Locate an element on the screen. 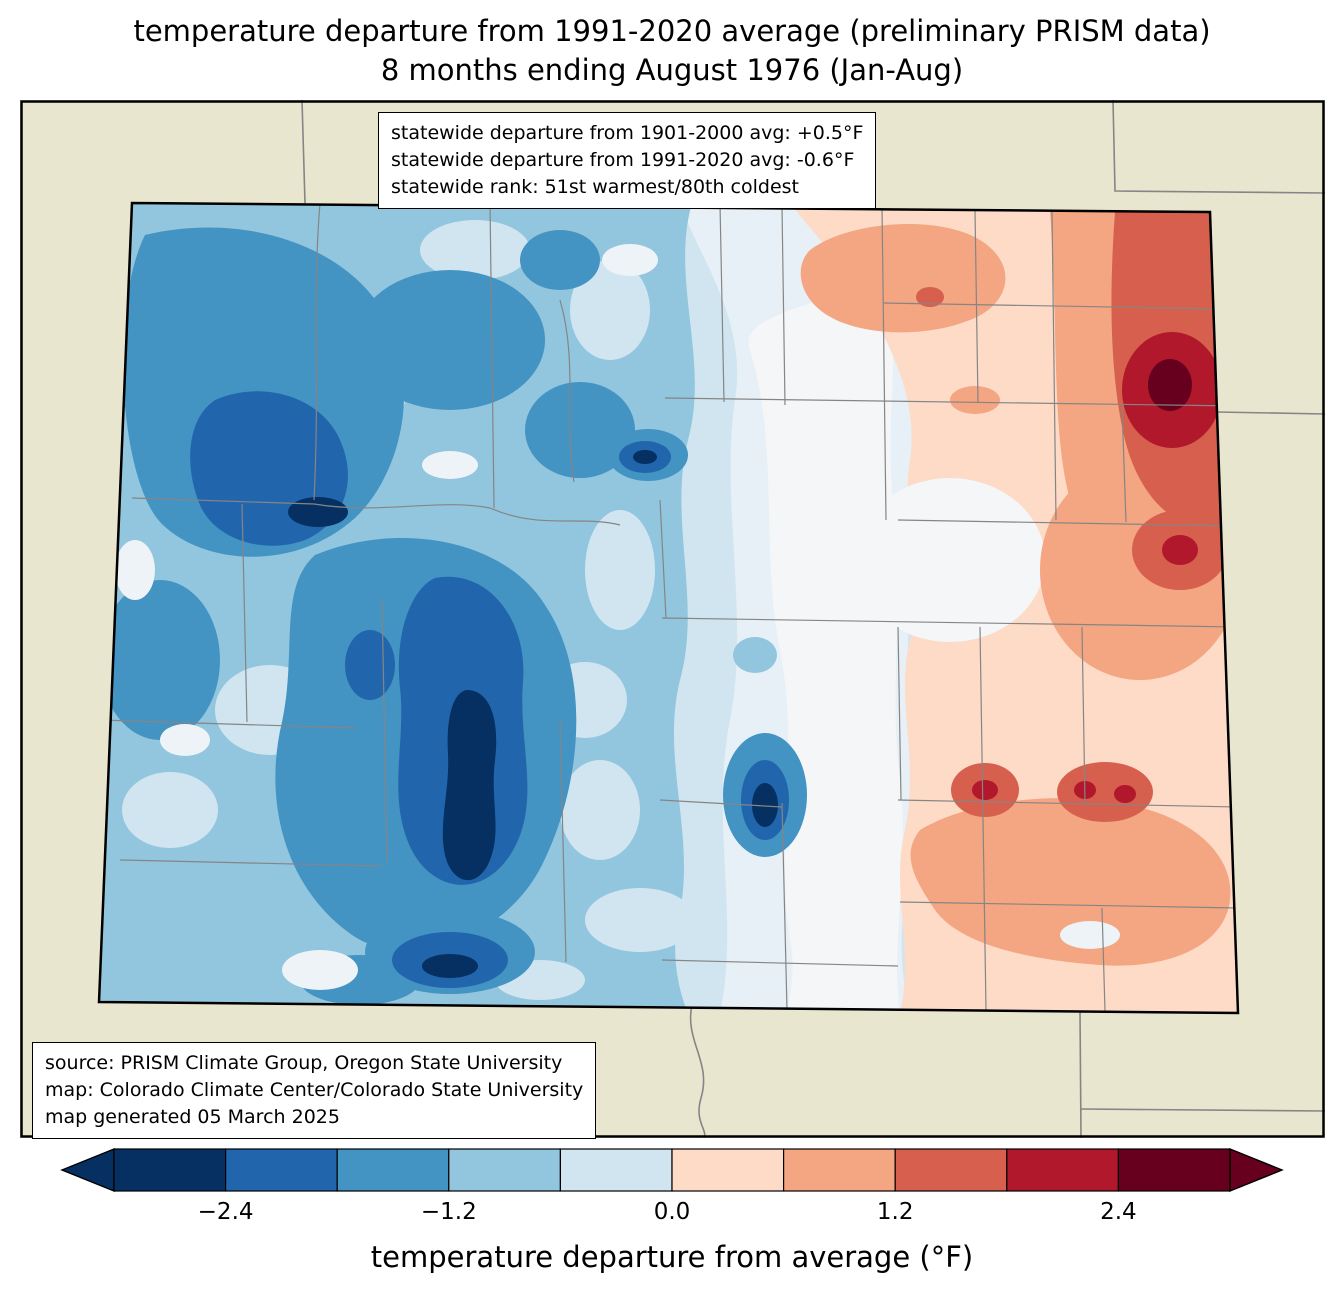 This screenshot has height=1299, width=1344. colorbar-tick-label: −2.4 is located at coordinates (225, 1212).